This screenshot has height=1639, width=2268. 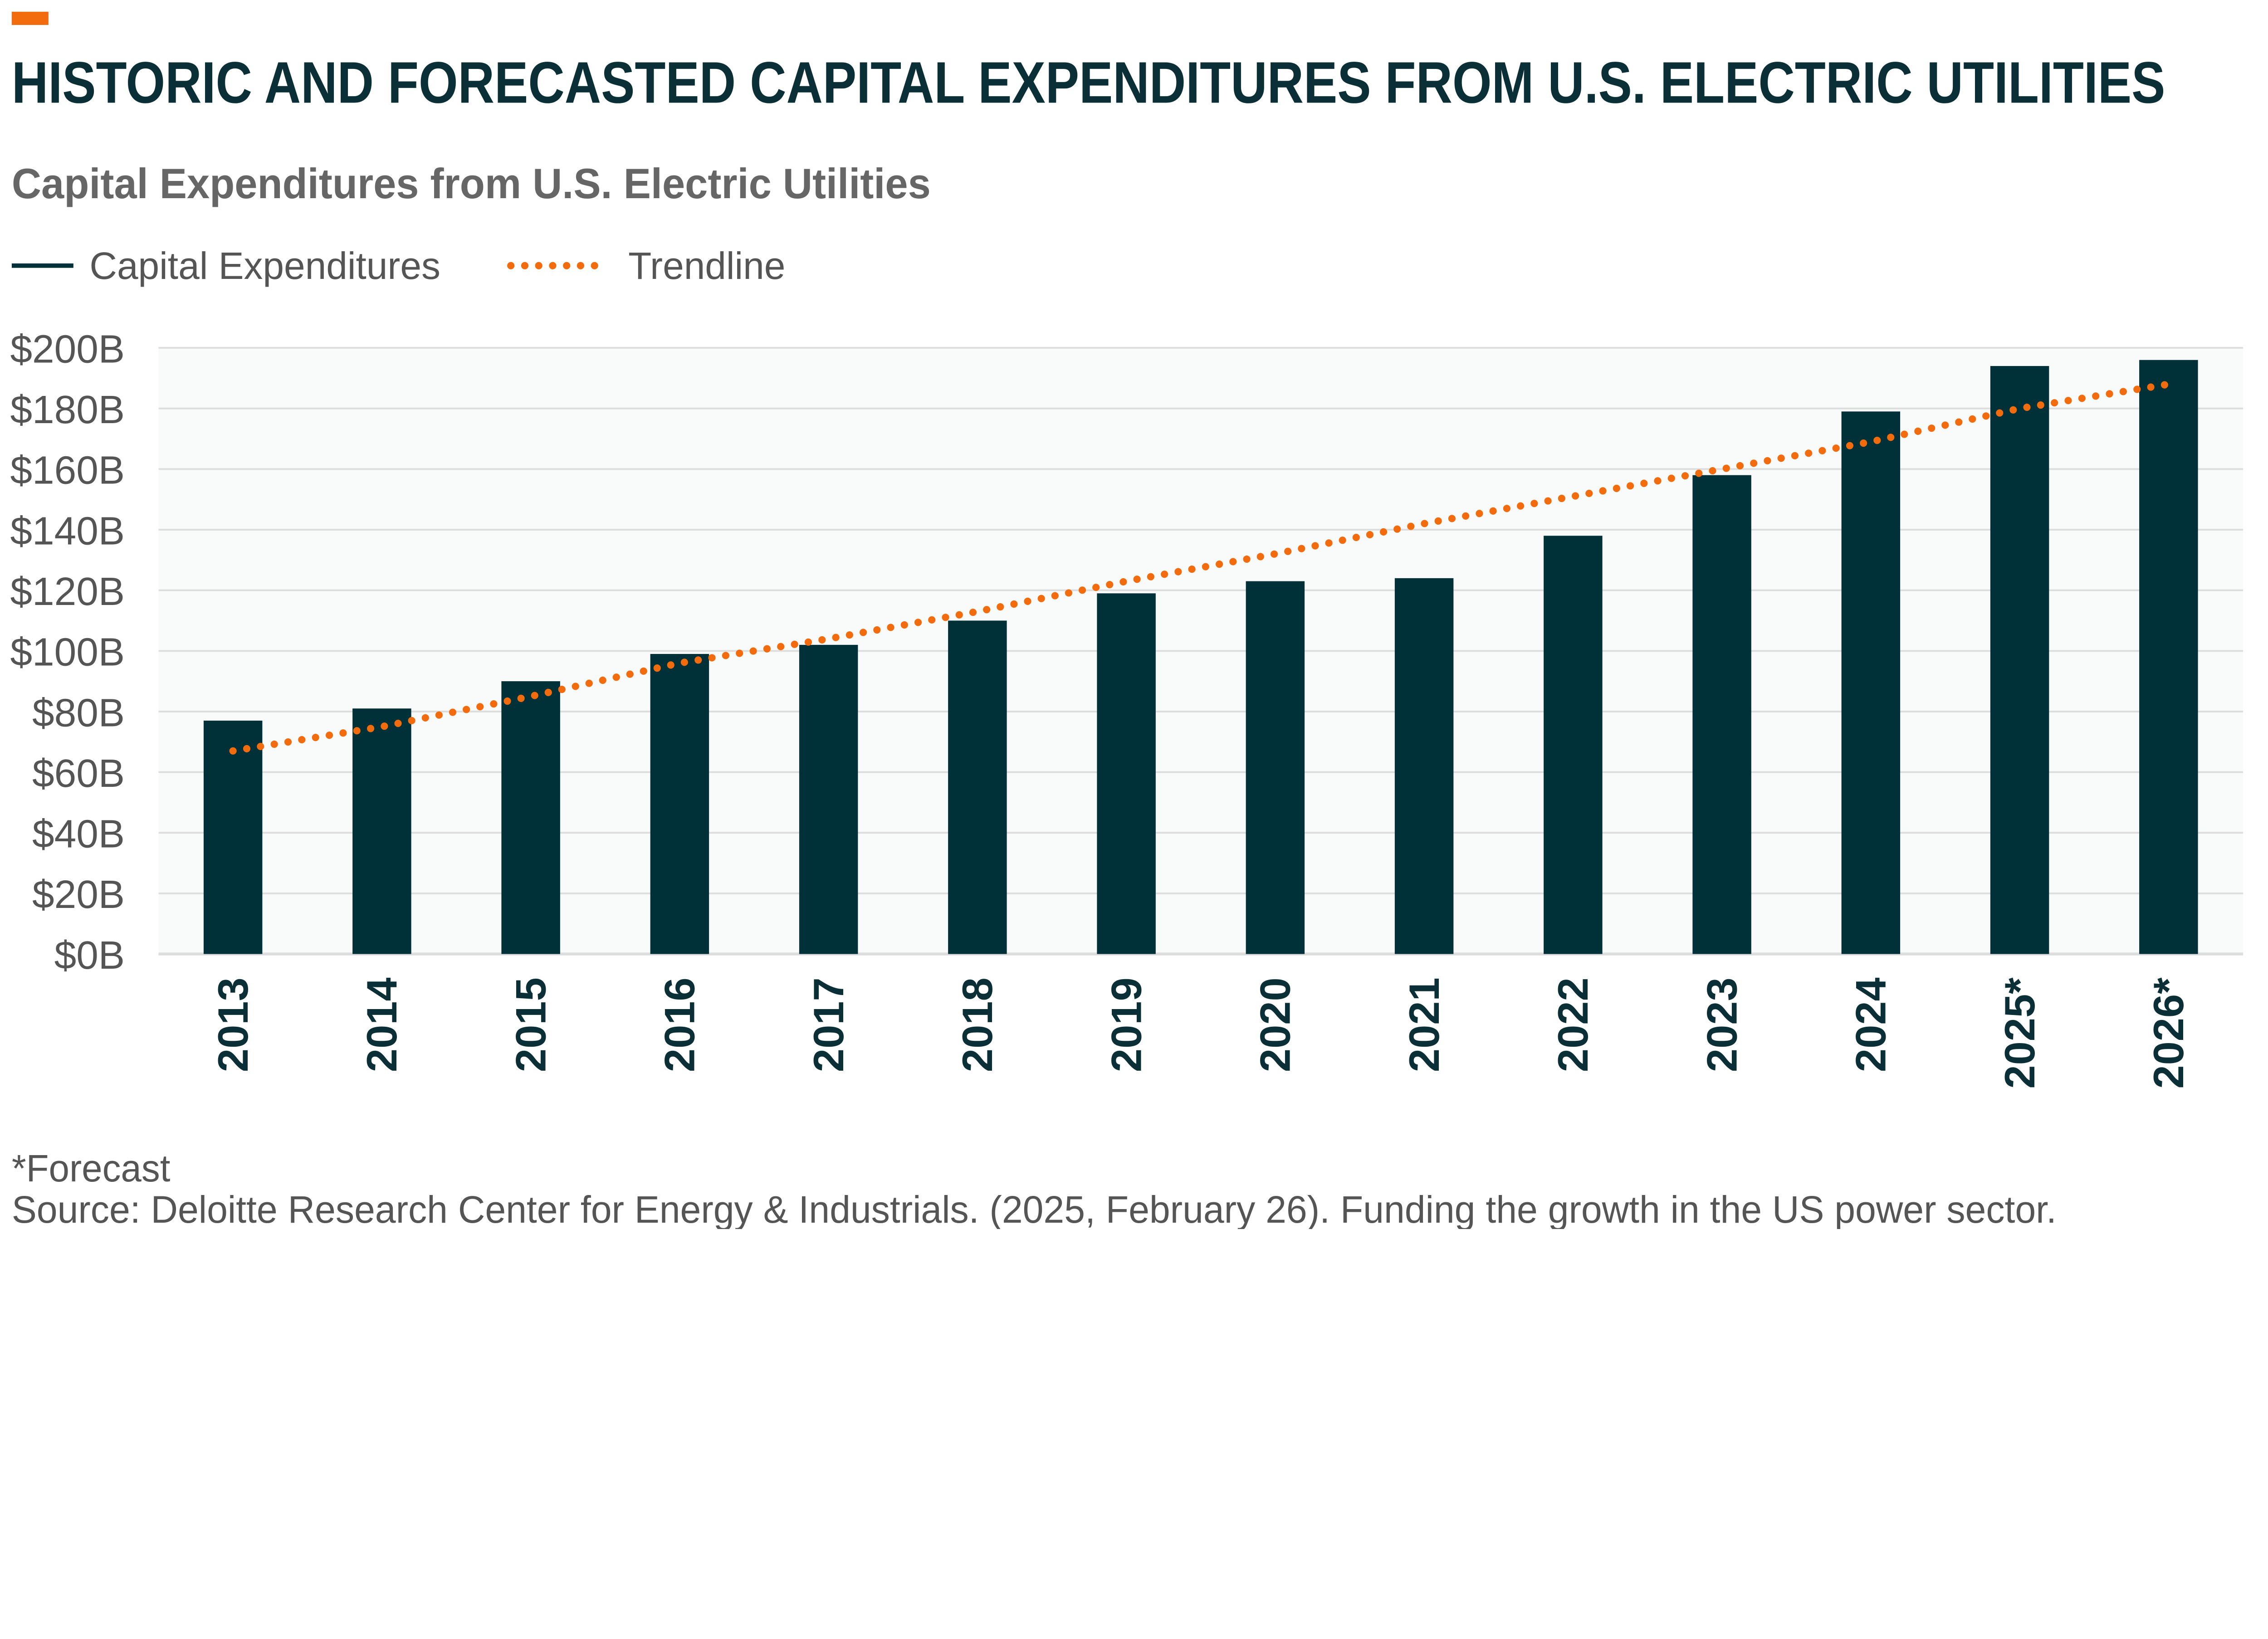 What do you see at coordinates (89, 955) in the screenshot?
I see `y-tick-label: $0B` at bounding box center [89, 955].